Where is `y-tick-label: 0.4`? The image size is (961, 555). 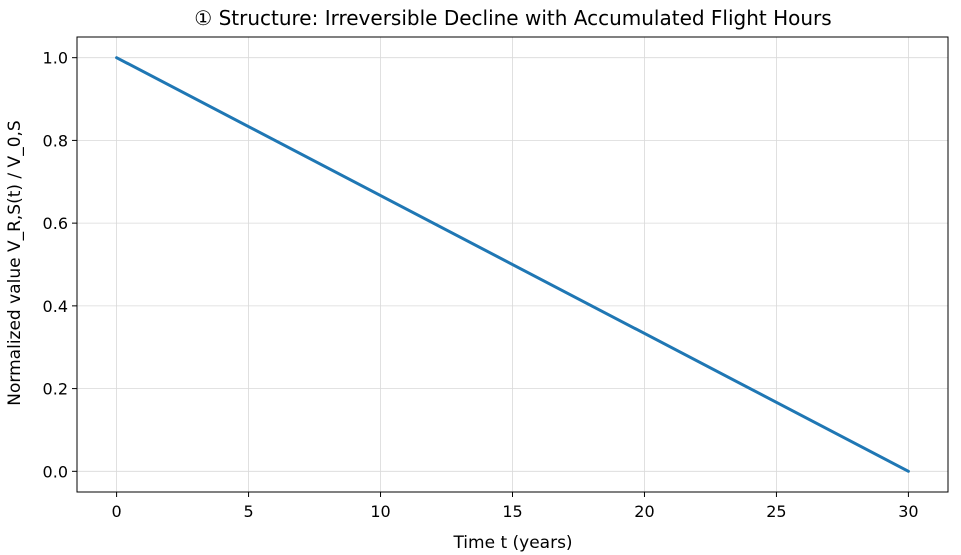
y-tick-label: 0.4 is located at coordinates (55, 306).